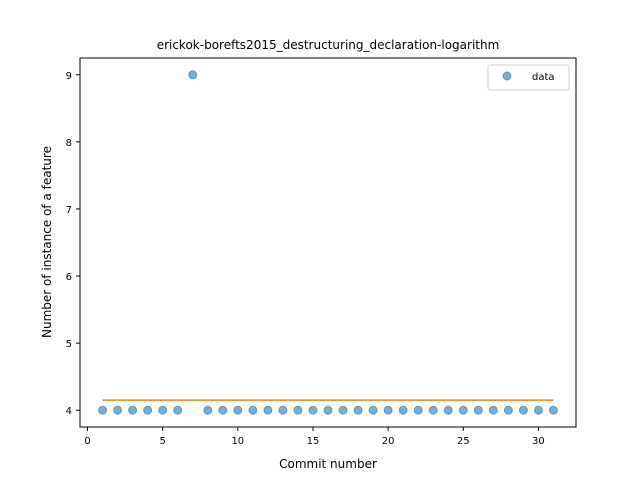  What do you see at coordinates (69, 76) in the screenshot?
I see `y-tick-label: 9` at bounding box center [69, 76].